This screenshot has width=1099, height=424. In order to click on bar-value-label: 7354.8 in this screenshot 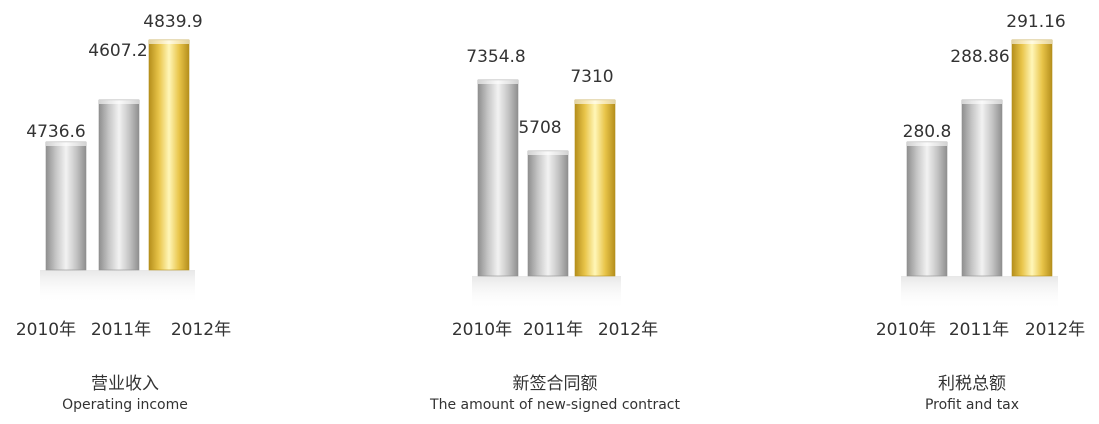, I will do `click(495, 57)`.